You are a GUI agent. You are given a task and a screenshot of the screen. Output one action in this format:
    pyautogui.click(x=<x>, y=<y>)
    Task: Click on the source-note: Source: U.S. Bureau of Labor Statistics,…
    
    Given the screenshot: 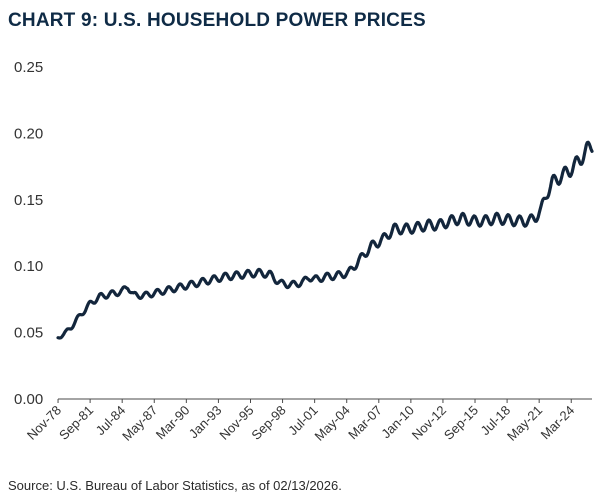 What is the action you would take?
    pyautogui.click(x=175, y=485)
    